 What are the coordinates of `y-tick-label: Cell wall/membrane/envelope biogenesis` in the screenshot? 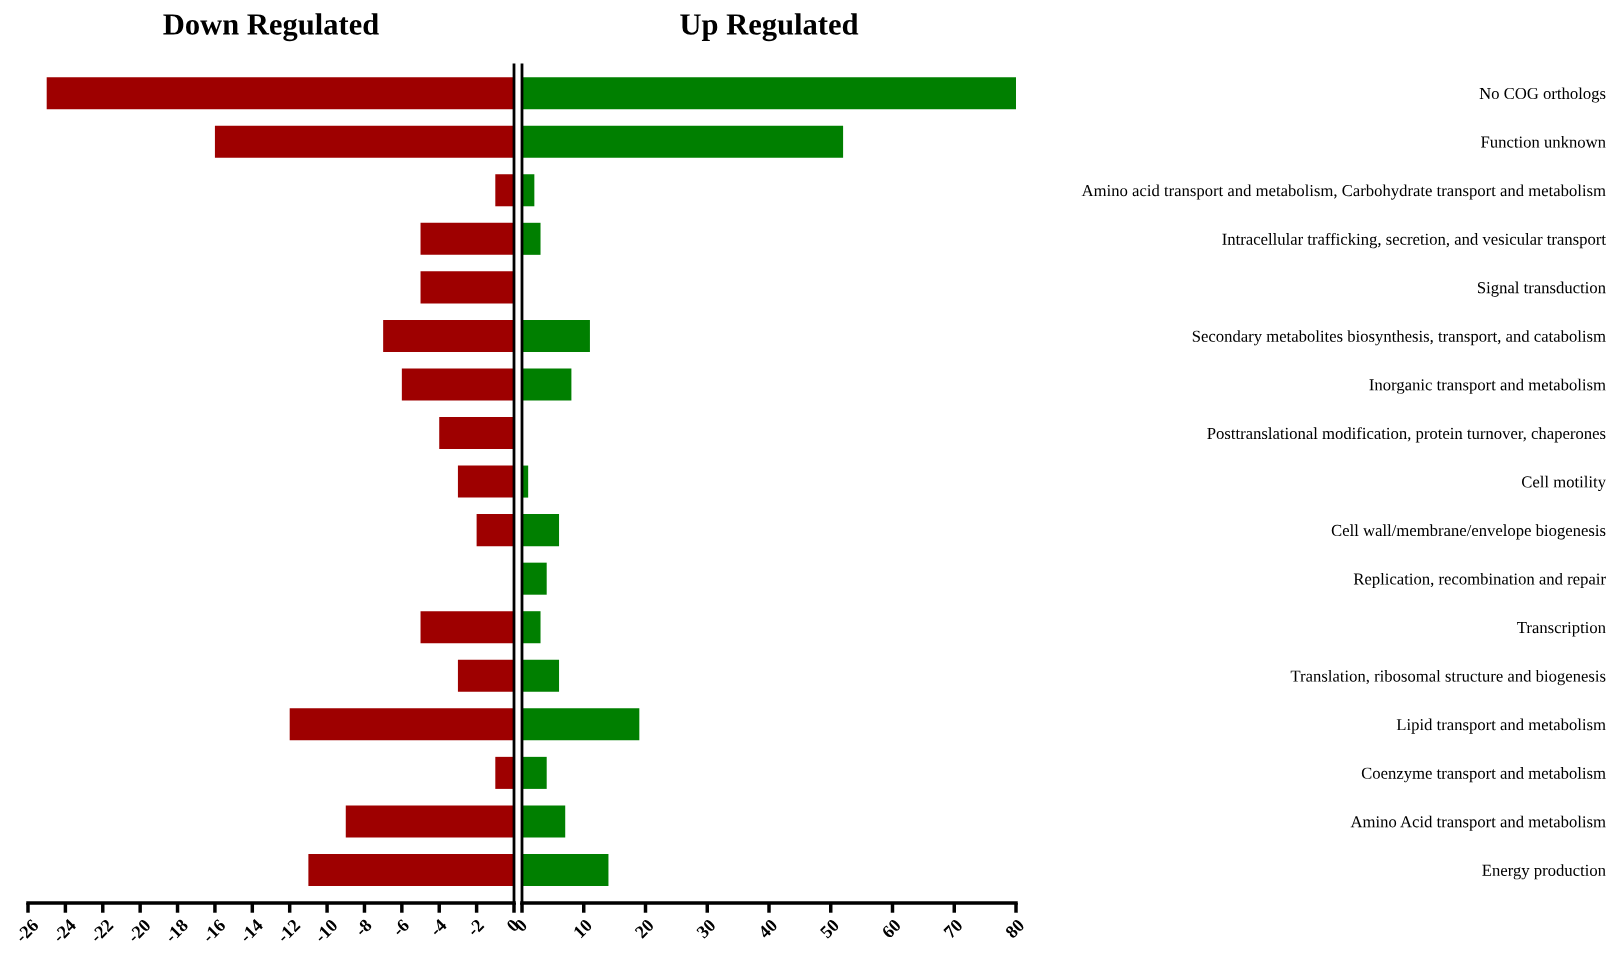 It's located at (1468, 532).